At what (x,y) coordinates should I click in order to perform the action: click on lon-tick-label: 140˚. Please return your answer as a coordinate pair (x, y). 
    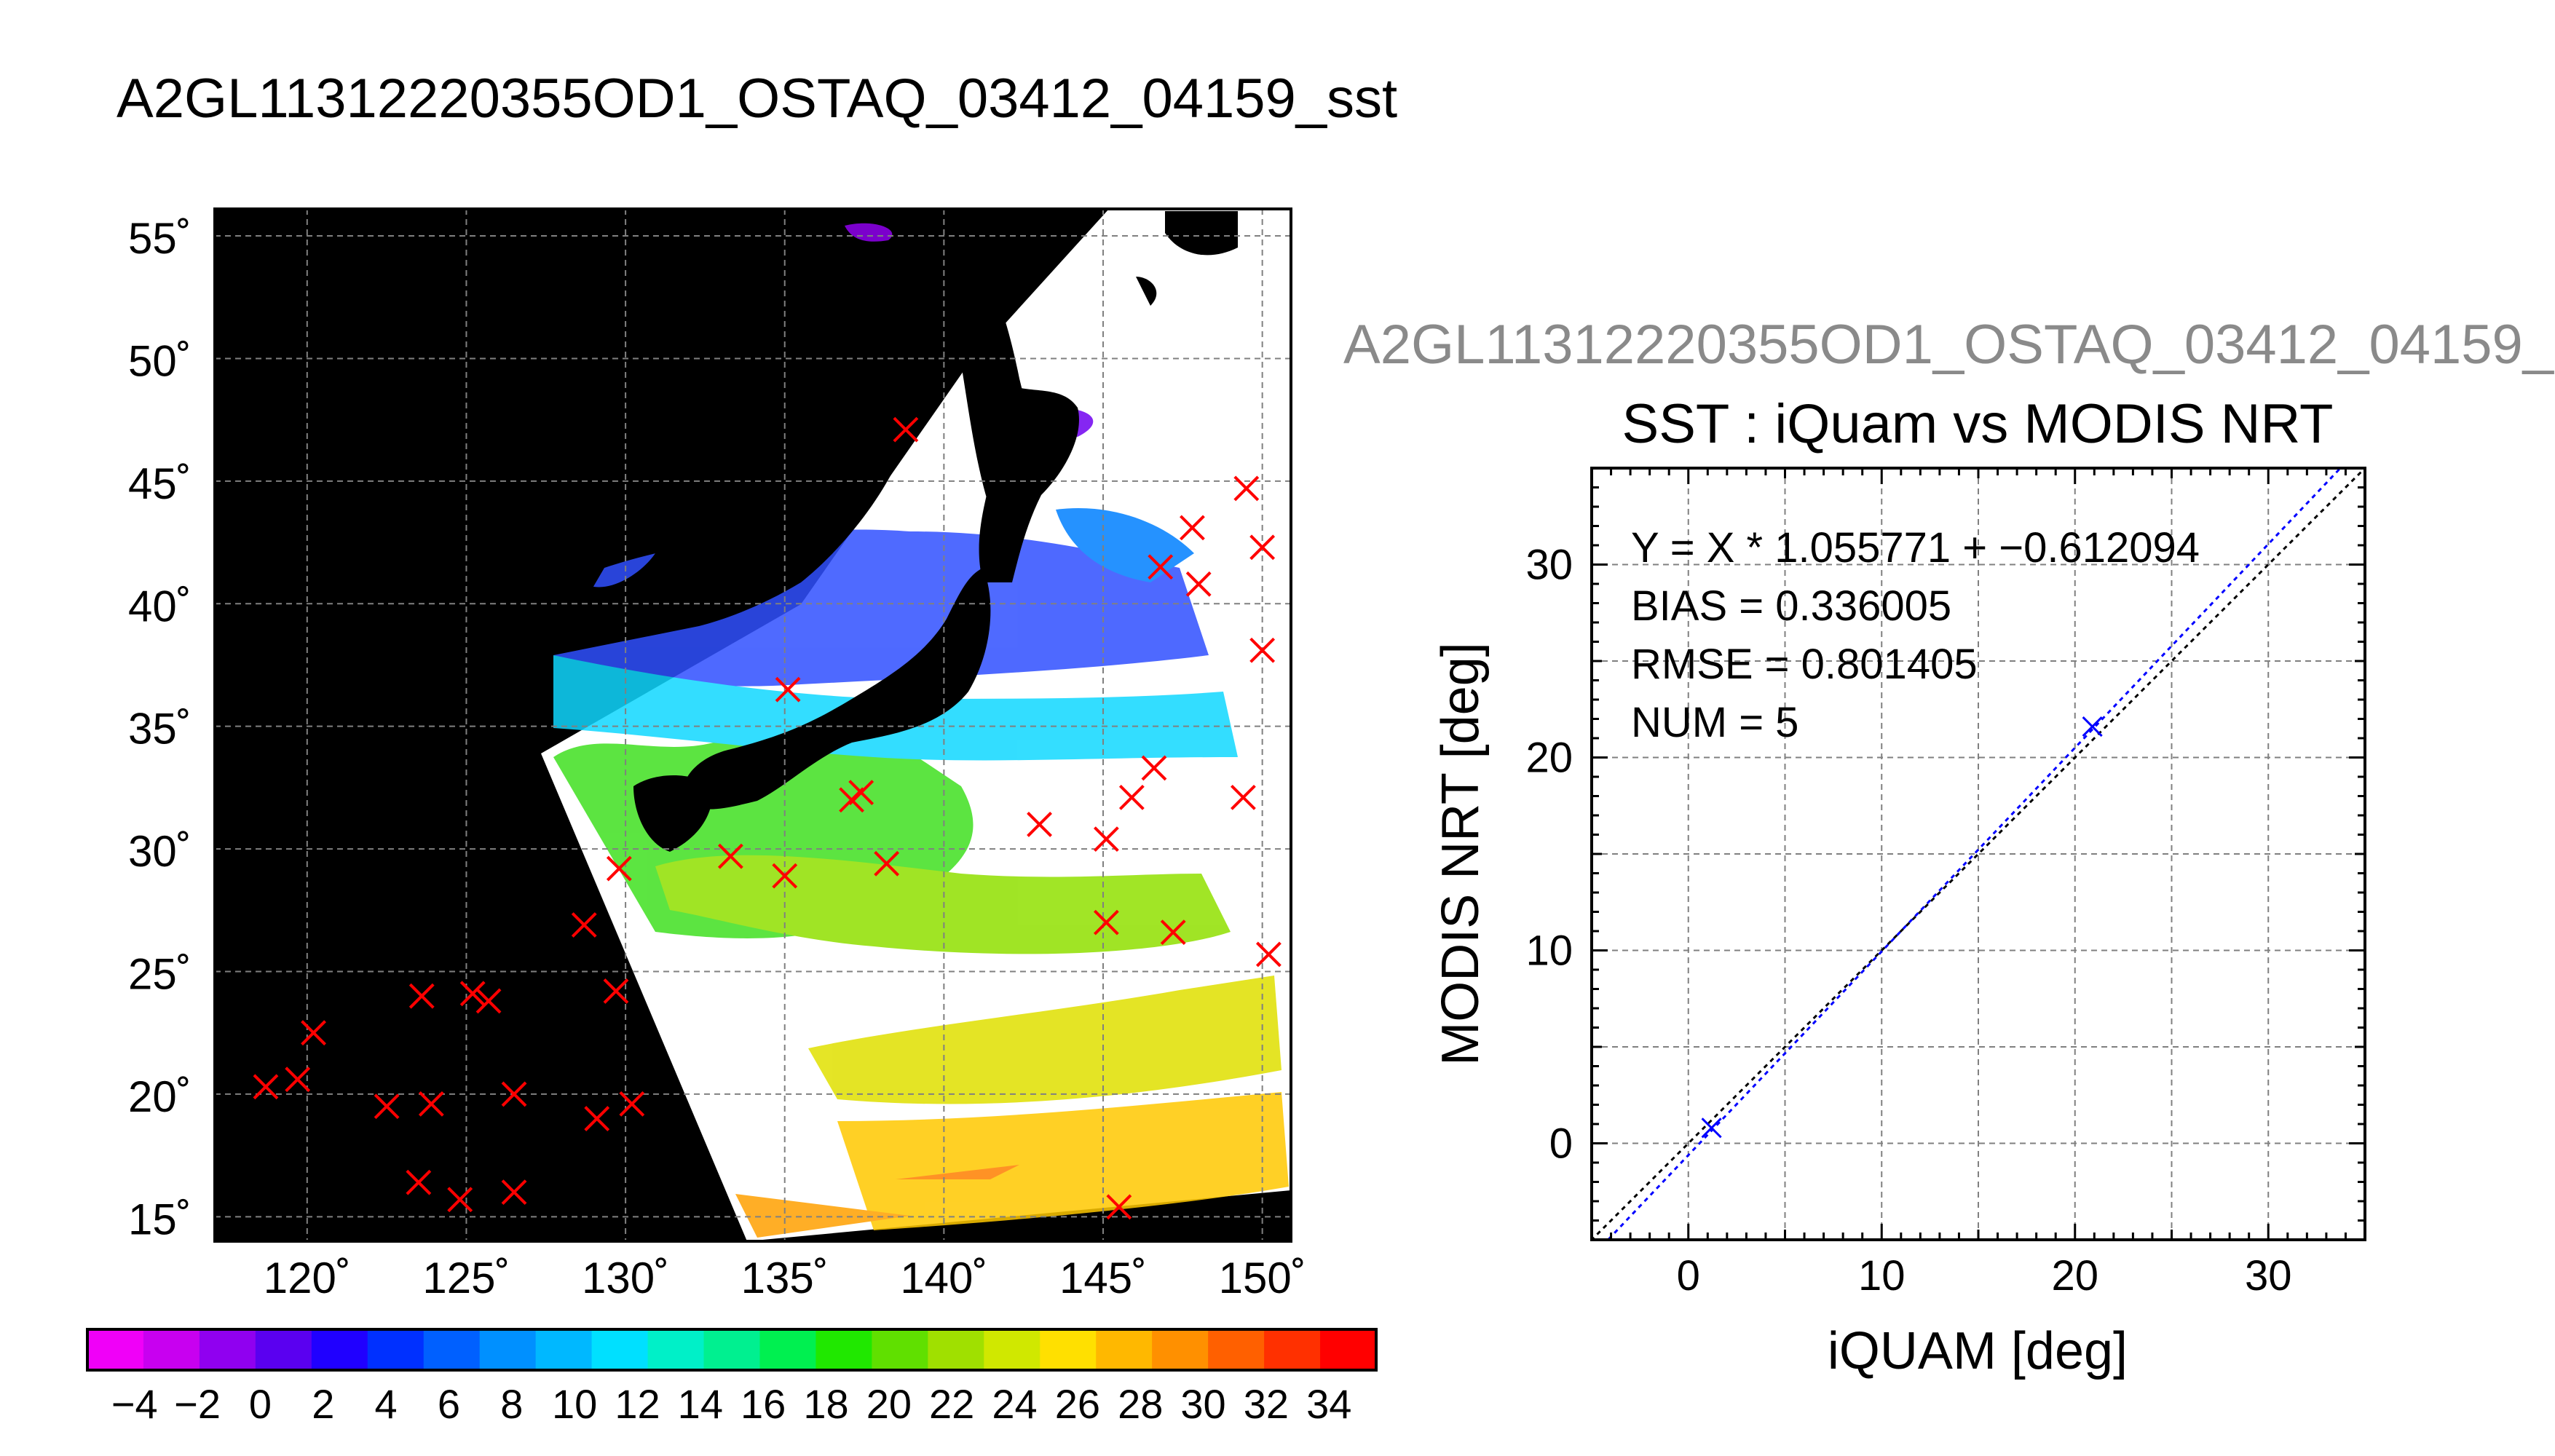
    Looking at the image, I should click on (943, 1278).